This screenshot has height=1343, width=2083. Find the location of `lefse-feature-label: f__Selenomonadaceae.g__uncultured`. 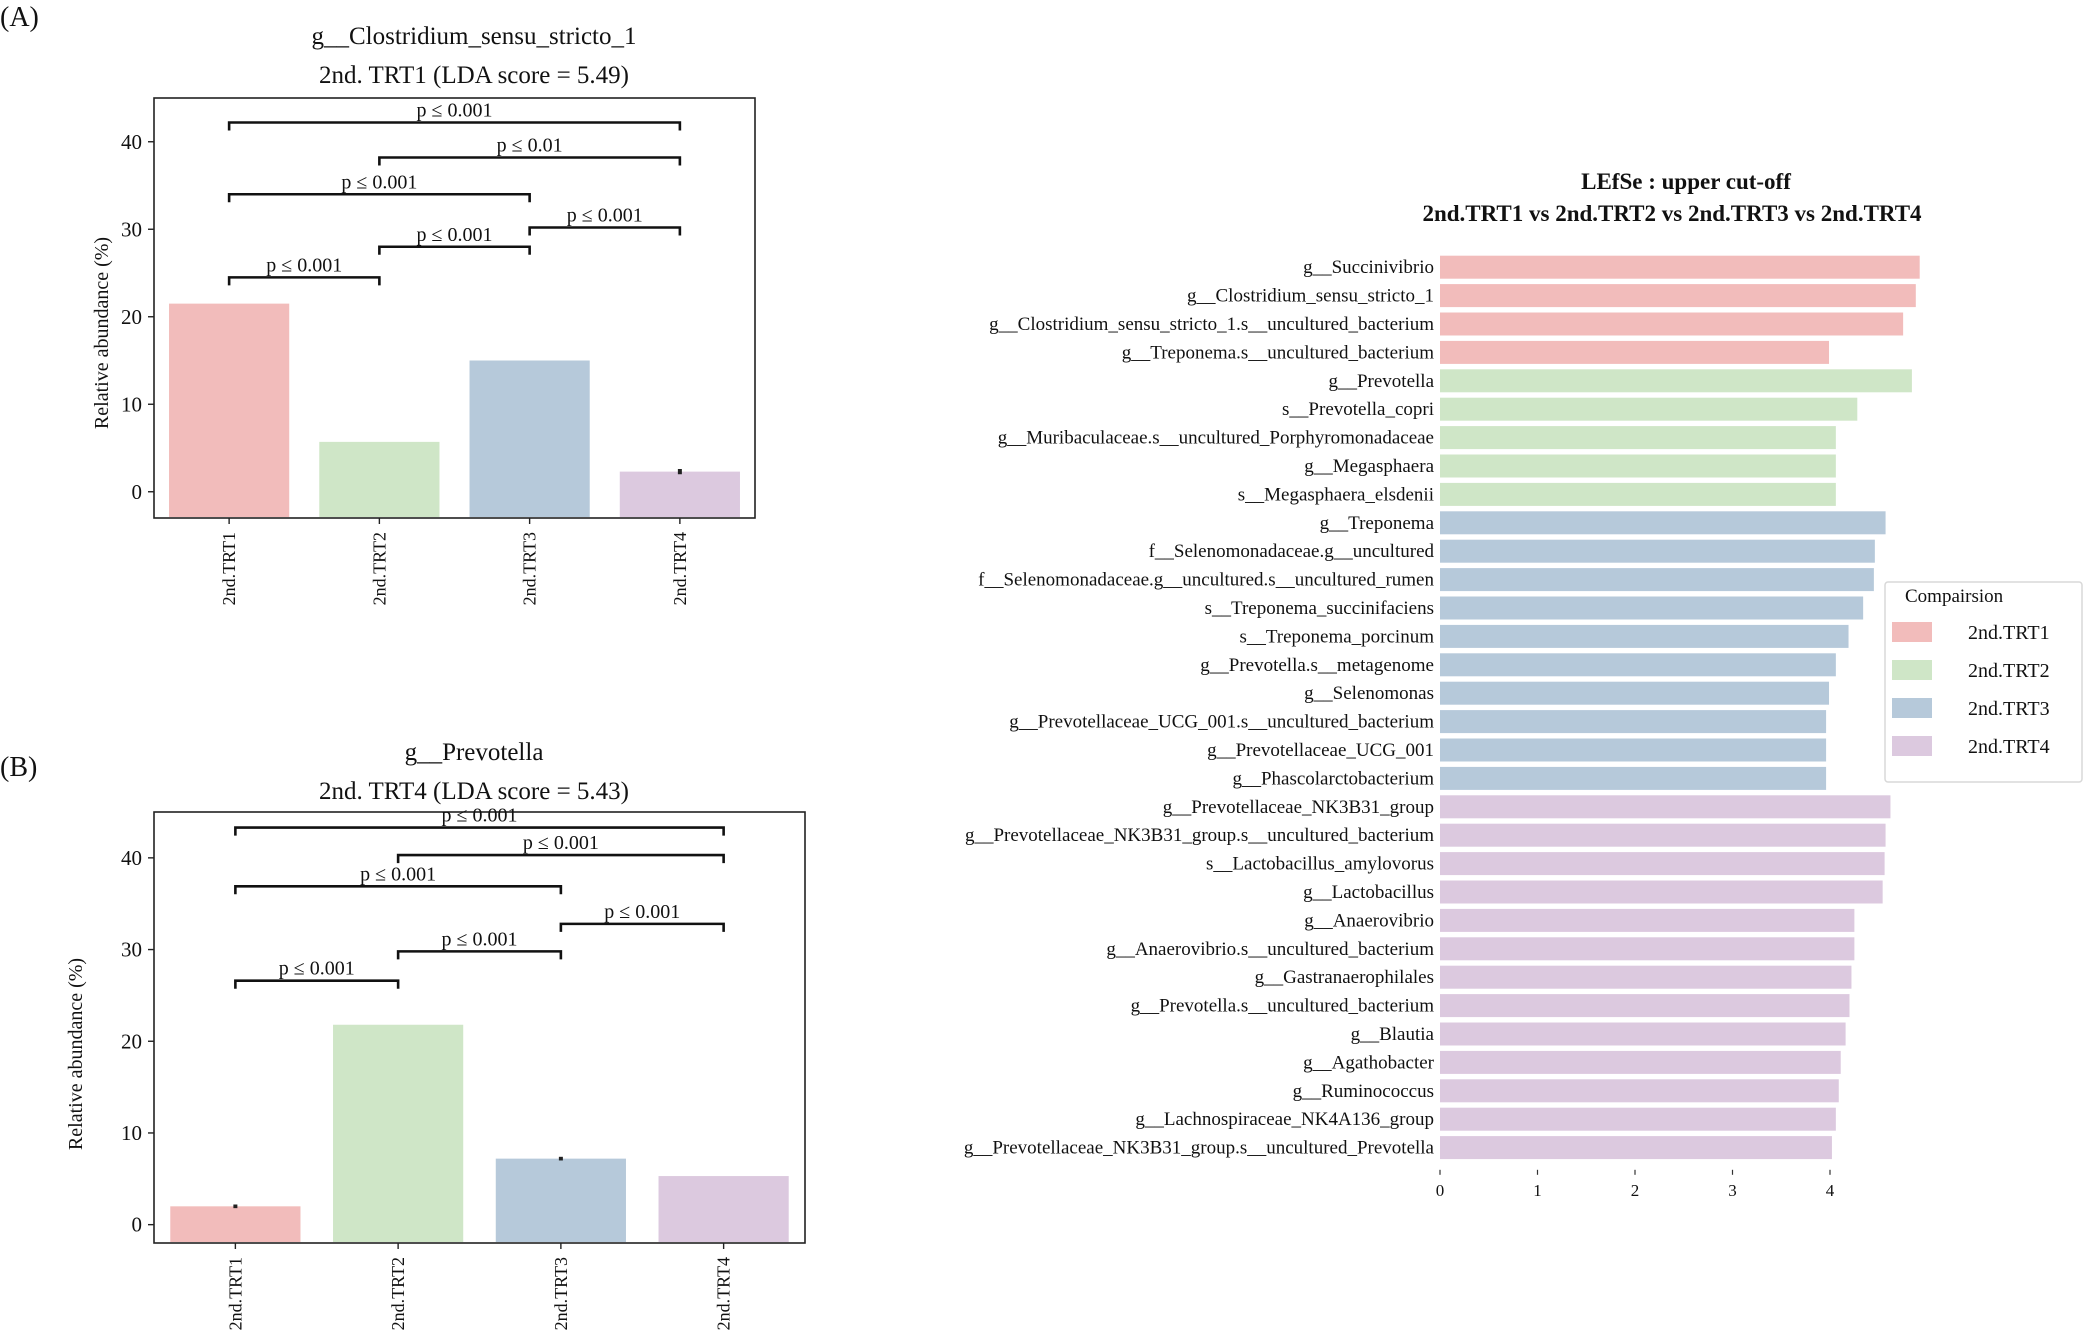

lefse-feature-label: f__Selenomonadaceae.g__uncultured is located at coordinates (1292, 551).